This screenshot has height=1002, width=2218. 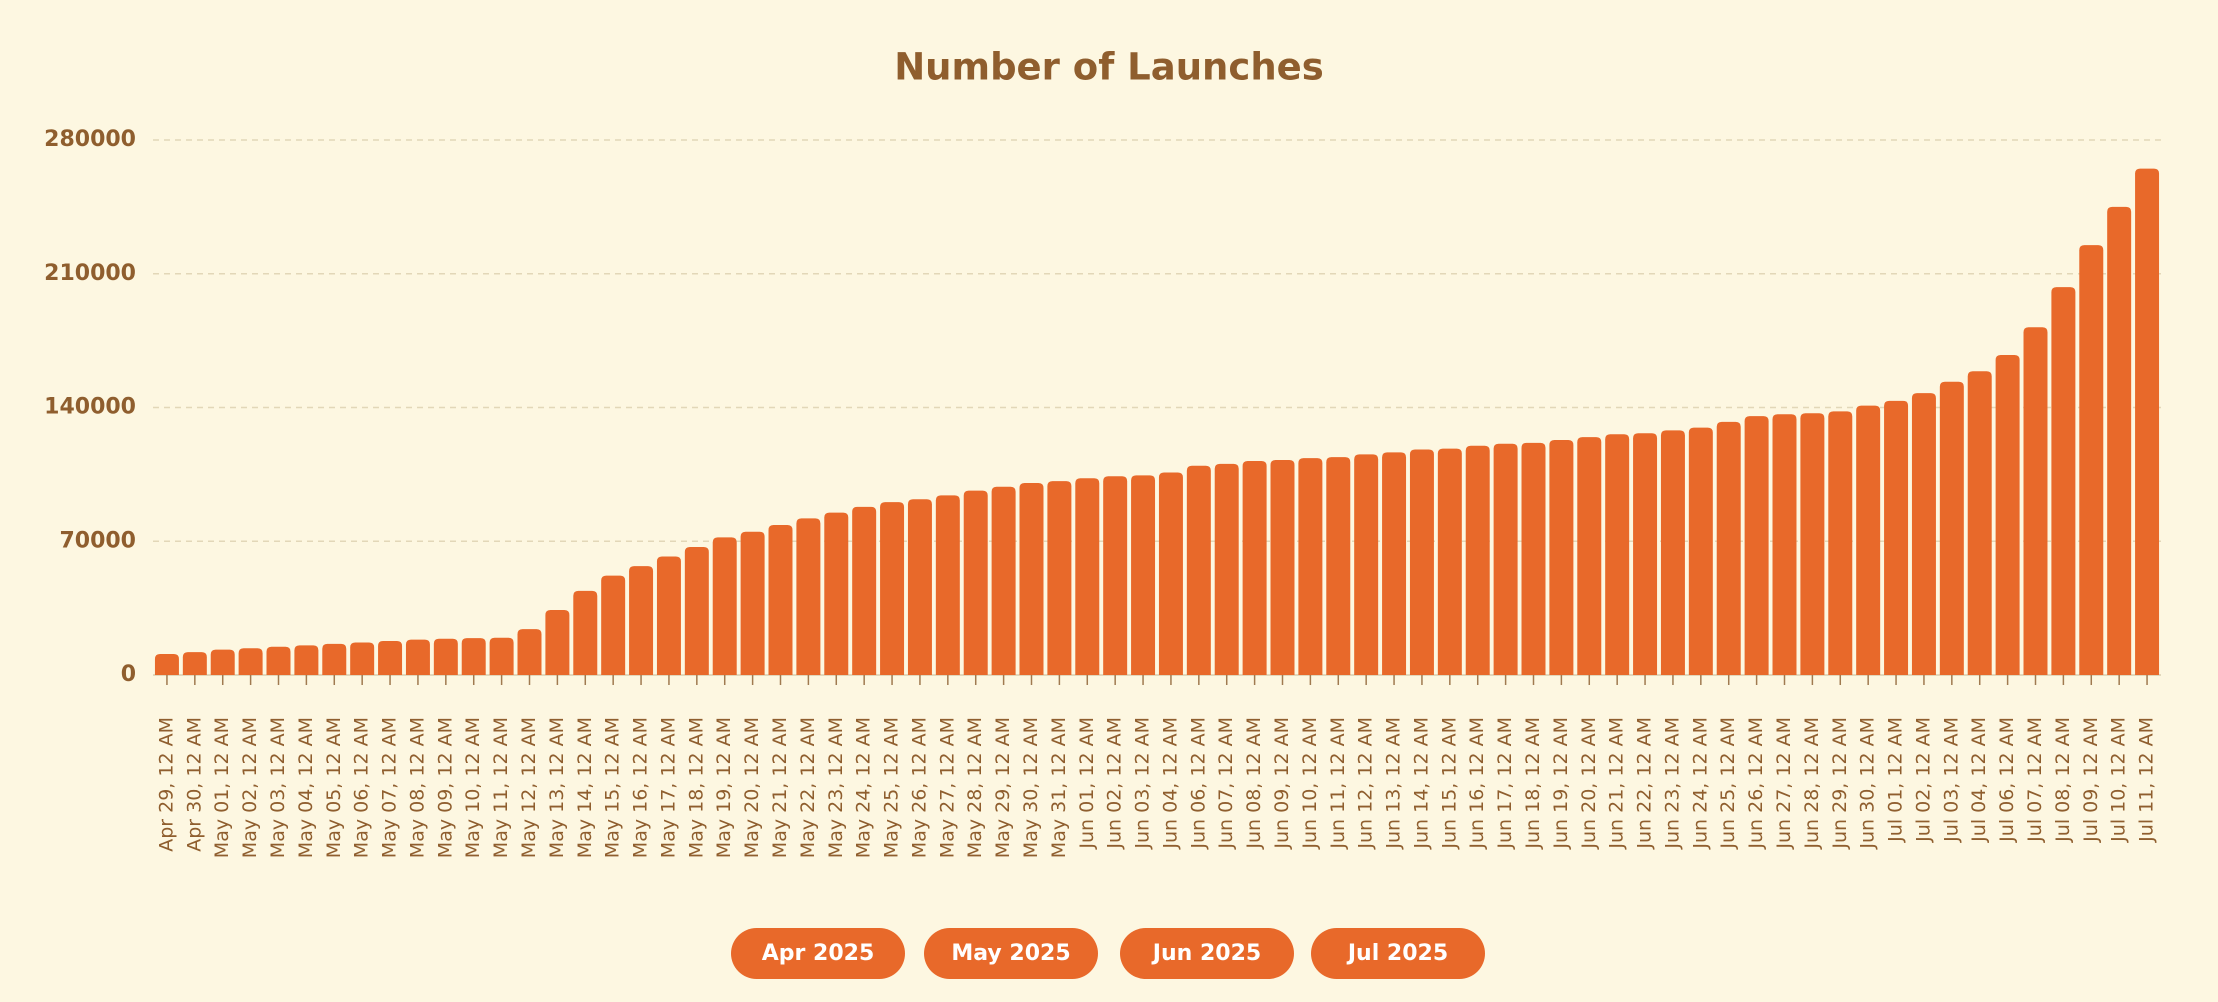 I want to click on x-tick-label: May 11, 12 AM, so click(x=501, y=787).